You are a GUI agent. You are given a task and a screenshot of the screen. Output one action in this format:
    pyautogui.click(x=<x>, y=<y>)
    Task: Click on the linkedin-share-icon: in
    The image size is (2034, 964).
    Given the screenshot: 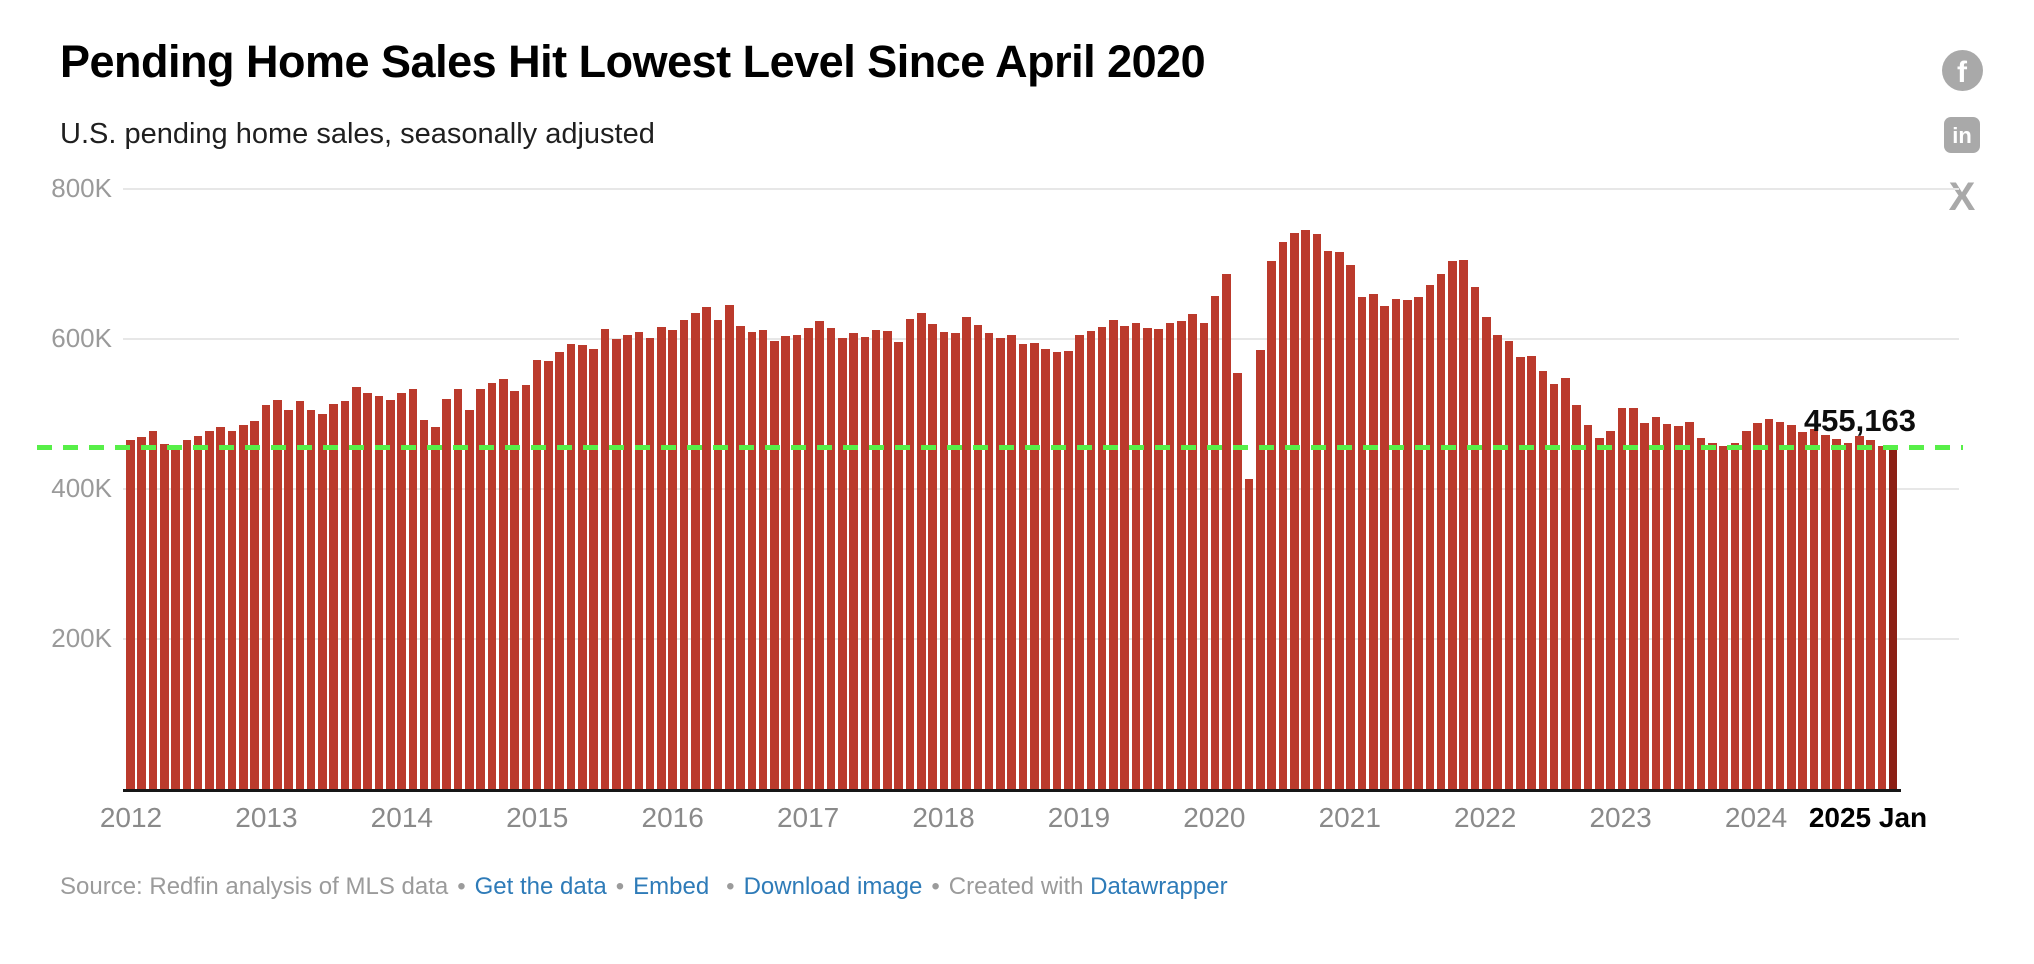 What is the action you would take?
    pyautogui.click(x=1962, y=135)
    